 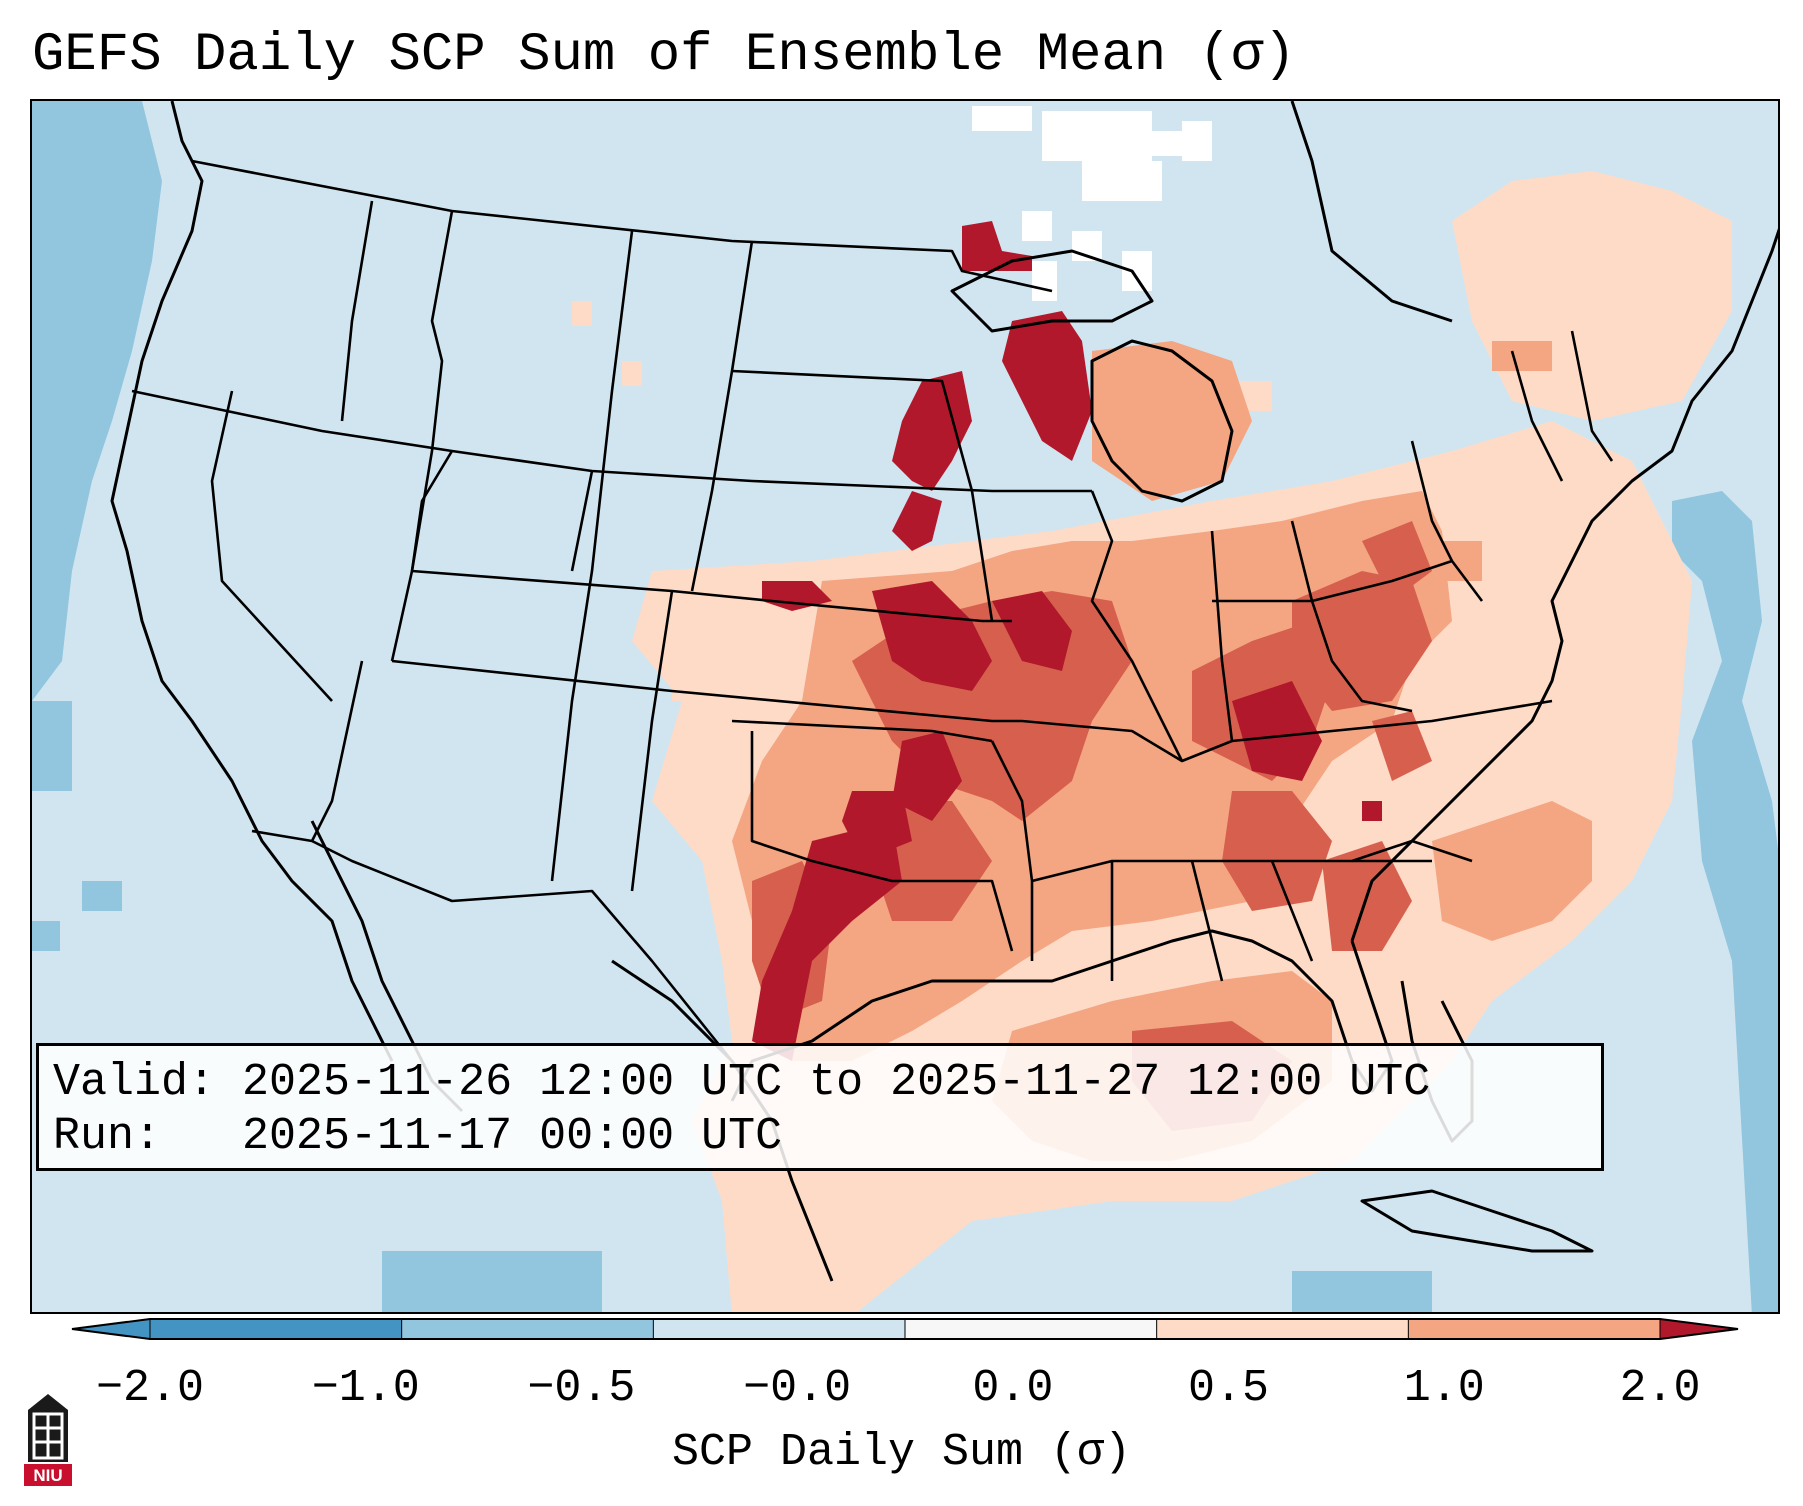 What do you see at coordinates (1092, 203) in the screenshot?
I see `neutral-gap-region` at bounding box center [1092, 203].